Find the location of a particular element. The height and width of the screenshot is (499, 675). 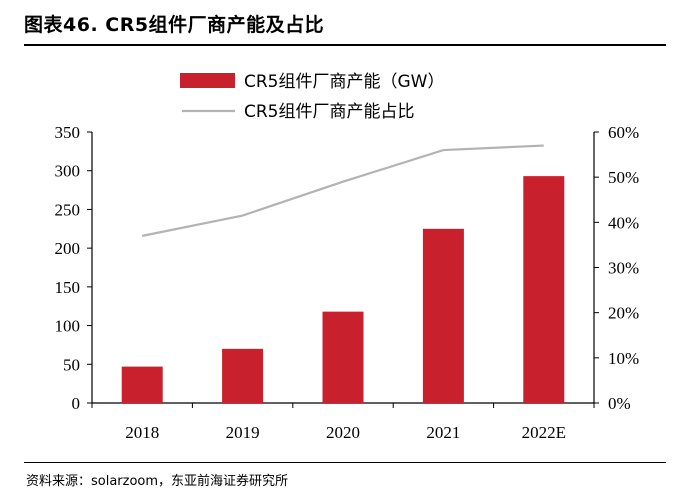

x-tick-label: 2022E is located at coordinates (544, 432).